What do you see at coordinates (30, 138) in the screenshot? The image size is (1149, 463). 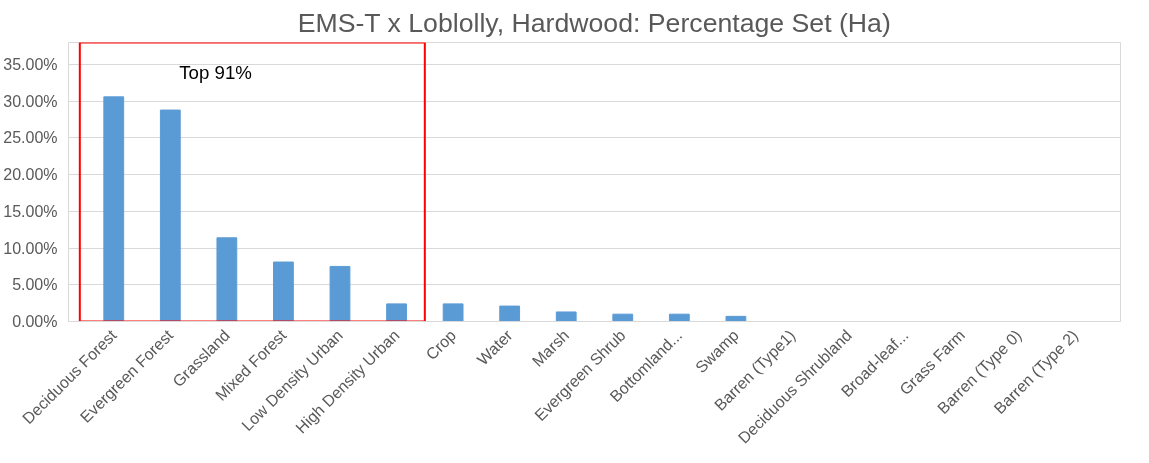 I see `y-tick-label: 25.00%` at bounding box center [30, 138].